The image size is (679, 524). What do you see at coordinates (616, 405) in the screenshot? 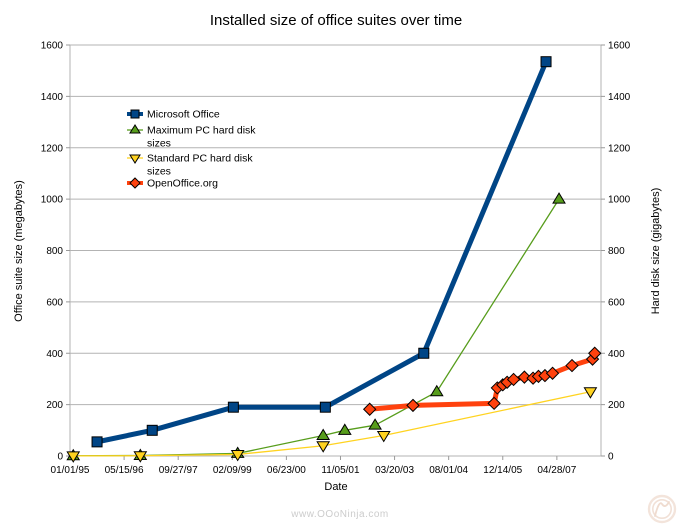
I see `y-tick-label-right: 200` at bounding box center [616, 405].